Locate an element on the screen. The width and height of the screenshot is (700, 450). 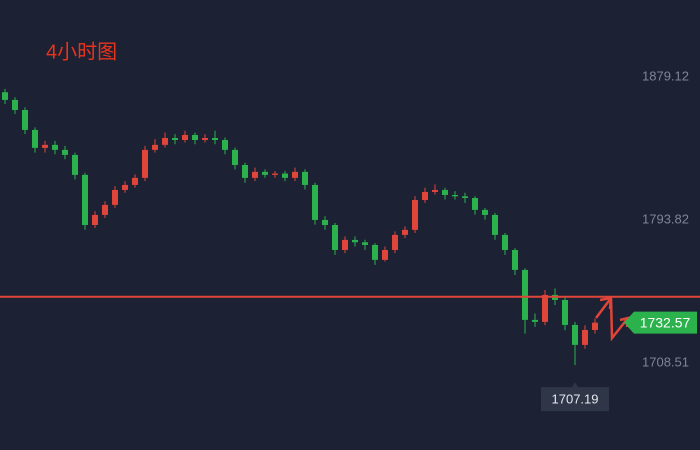
y-tick-label: 1793.82 is located at coordinates (665, 218).